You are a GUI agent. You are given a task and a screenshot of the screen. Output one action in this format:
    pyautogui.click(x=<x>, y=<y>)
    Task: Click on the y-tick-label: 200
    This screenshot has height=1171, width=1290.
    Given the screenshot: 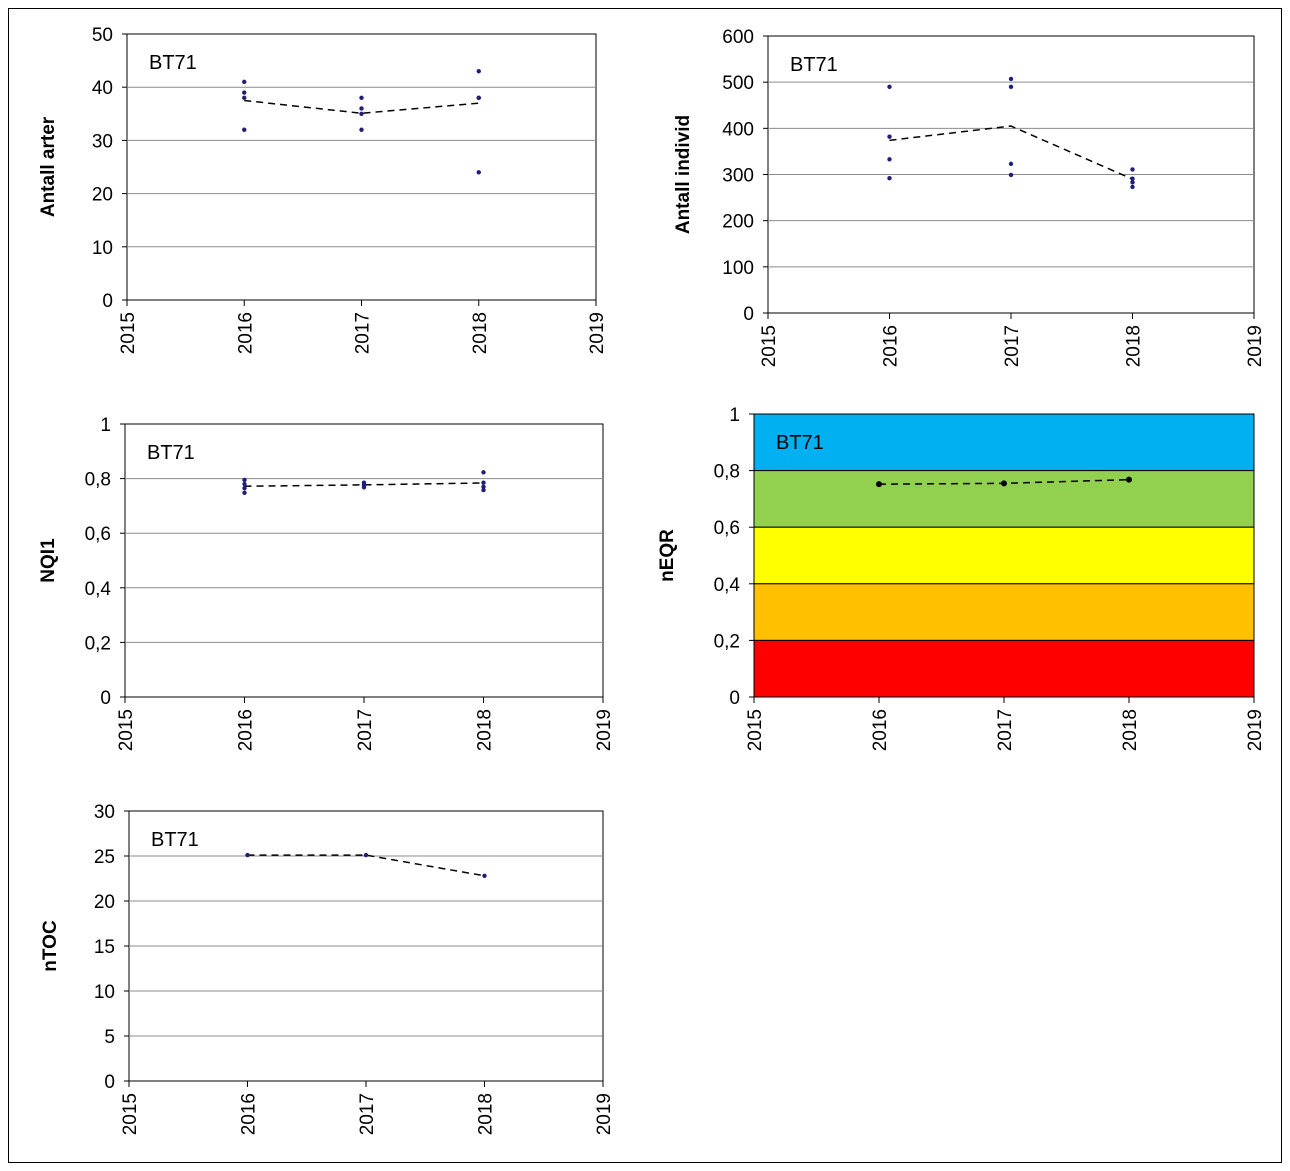 What is the action you would take?
    pyautogui.click(x=738, y=222)
    